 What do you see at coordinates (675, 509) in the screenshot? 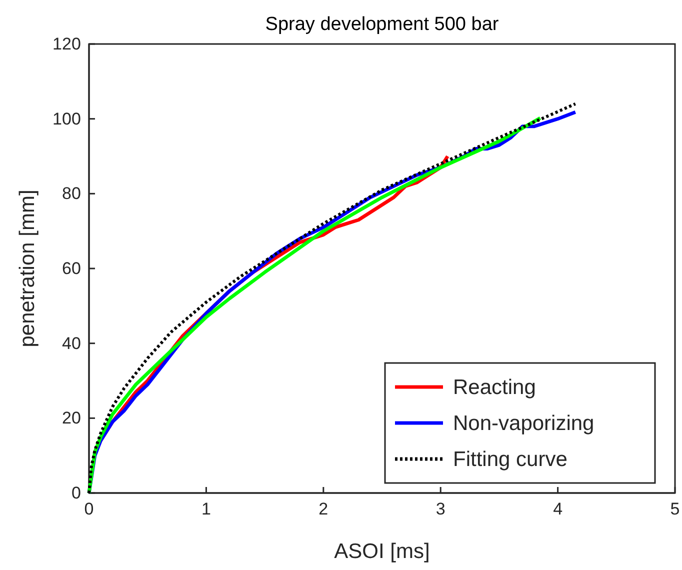
I see `x-tick-label: 5` at bounding box center [675, 509].